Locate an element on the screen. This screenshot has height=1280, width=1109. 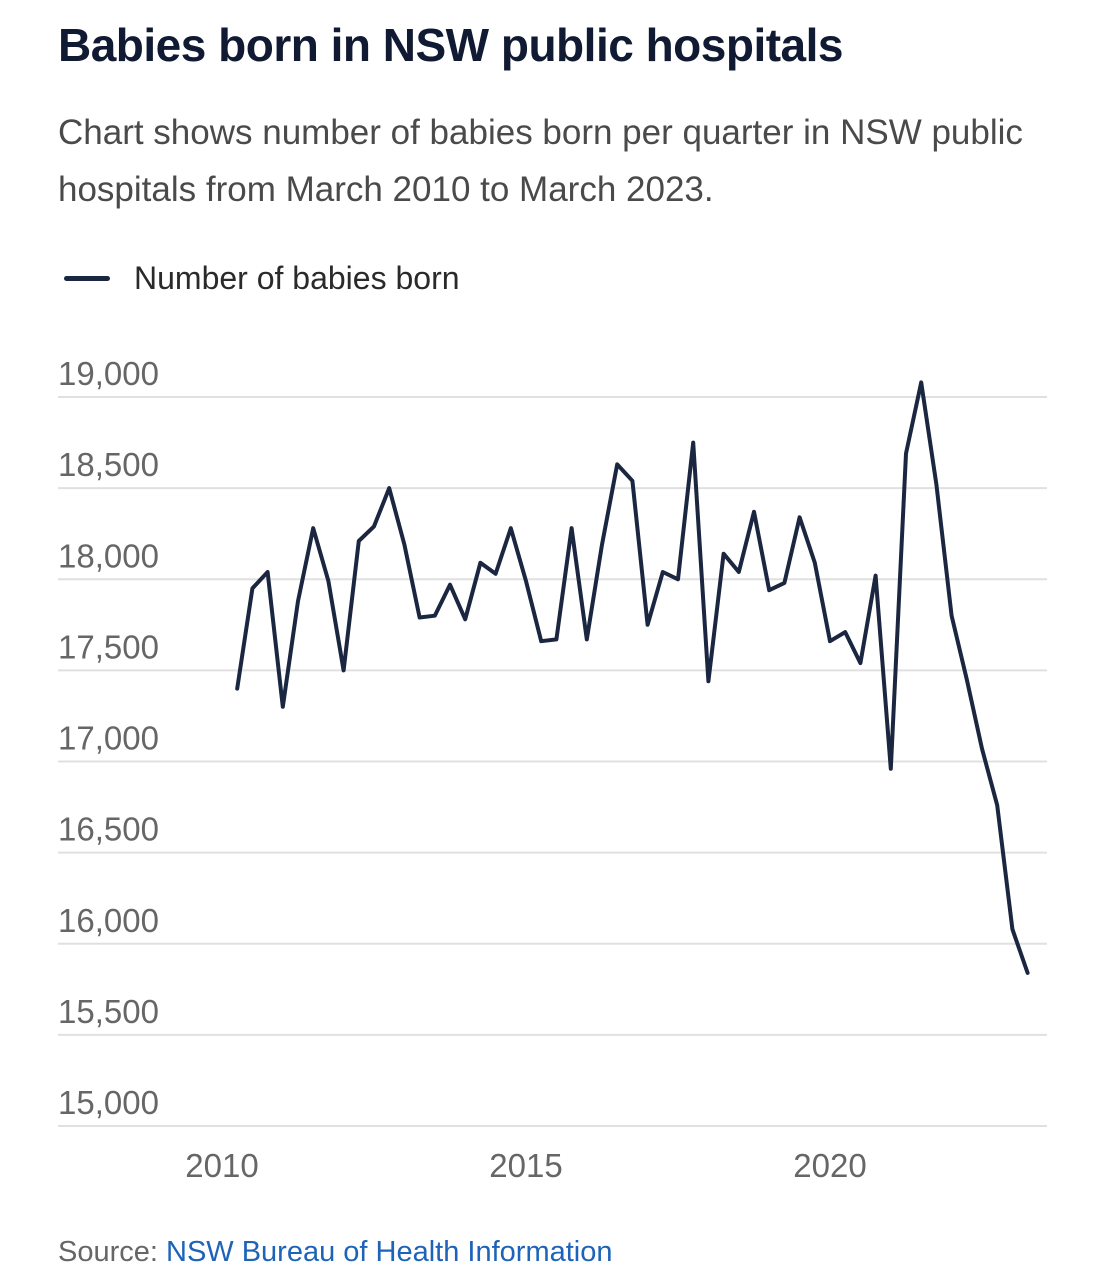
y-tick-label: 15,500 is located at coordinates (108, 1011).